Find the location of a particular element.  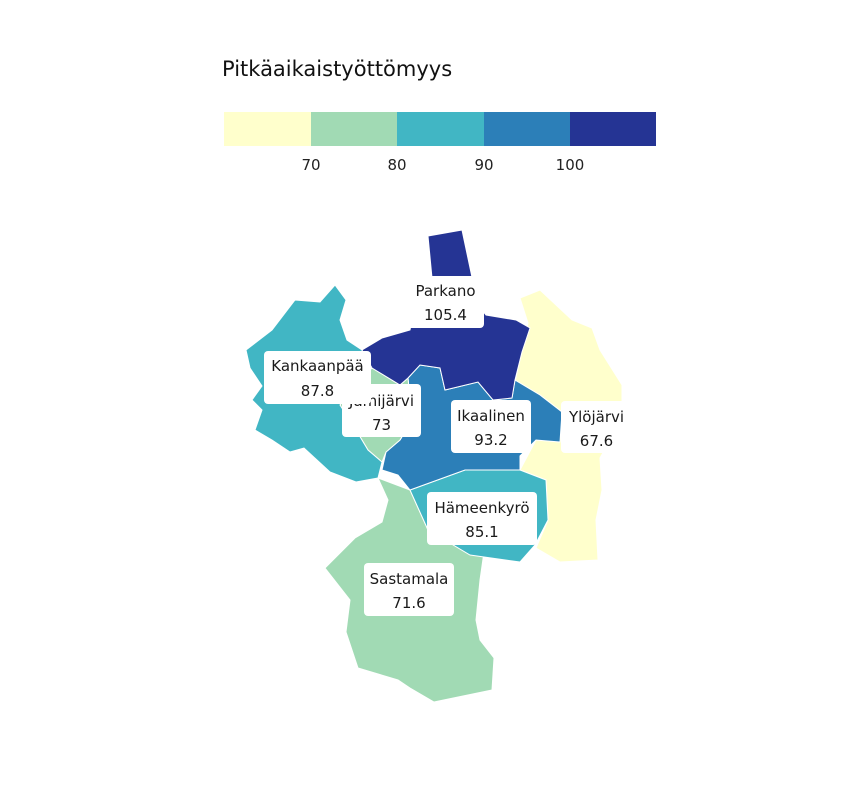

legend-title: Pitkäaikaistyöttömyys is located at coordinates (337, 69).